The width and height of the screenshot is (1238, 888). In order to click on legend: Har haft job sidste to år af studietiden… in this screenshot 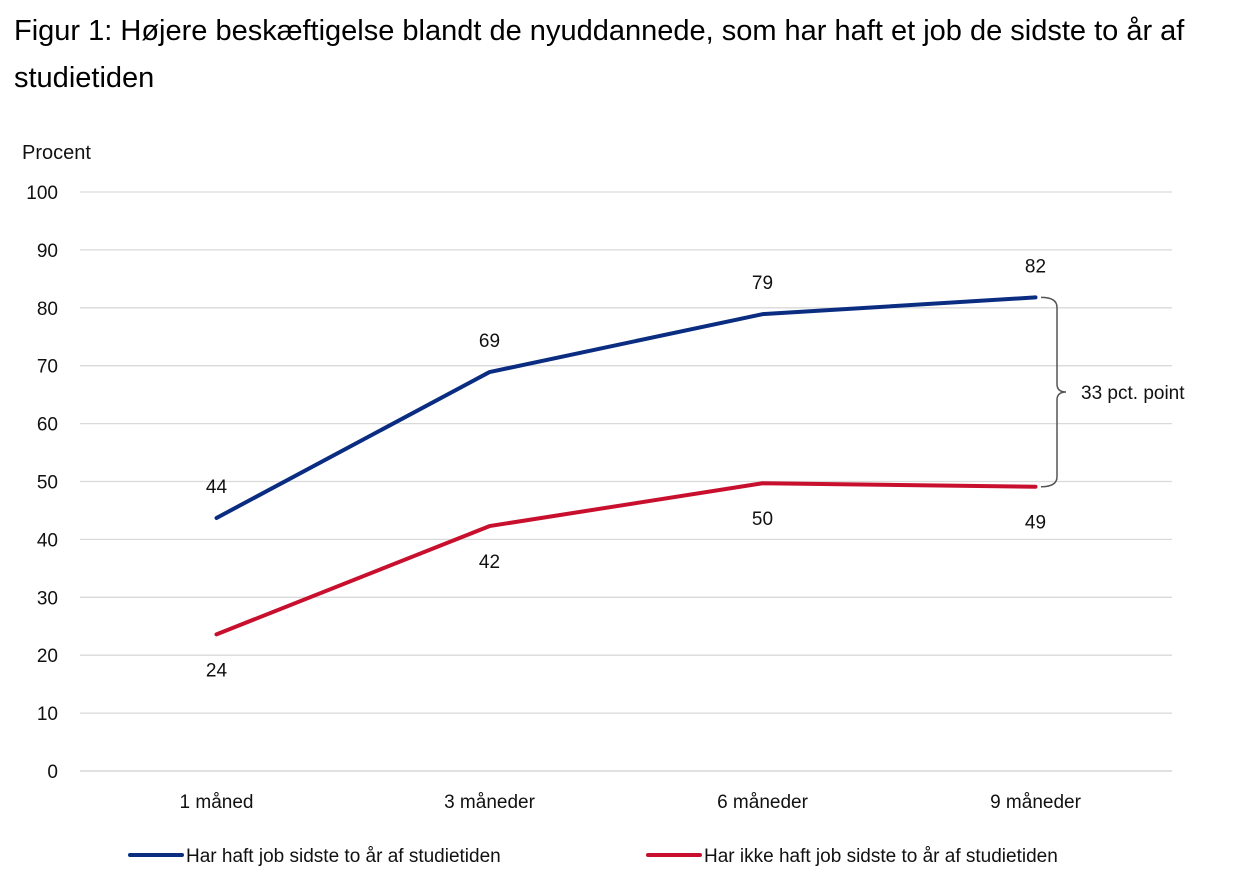, I will do `click(593, 856)`.